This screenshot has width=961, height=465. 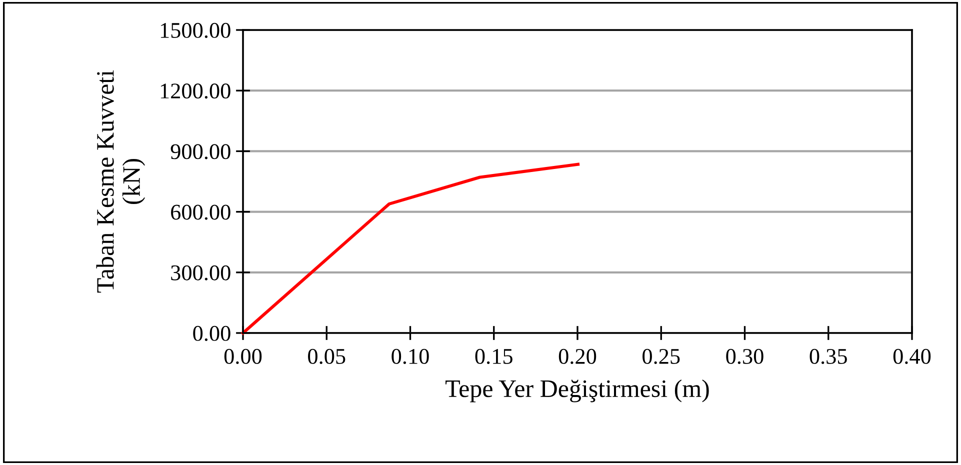 I want to click on y-tick-label: 600.00, so click(x=200, y=212).